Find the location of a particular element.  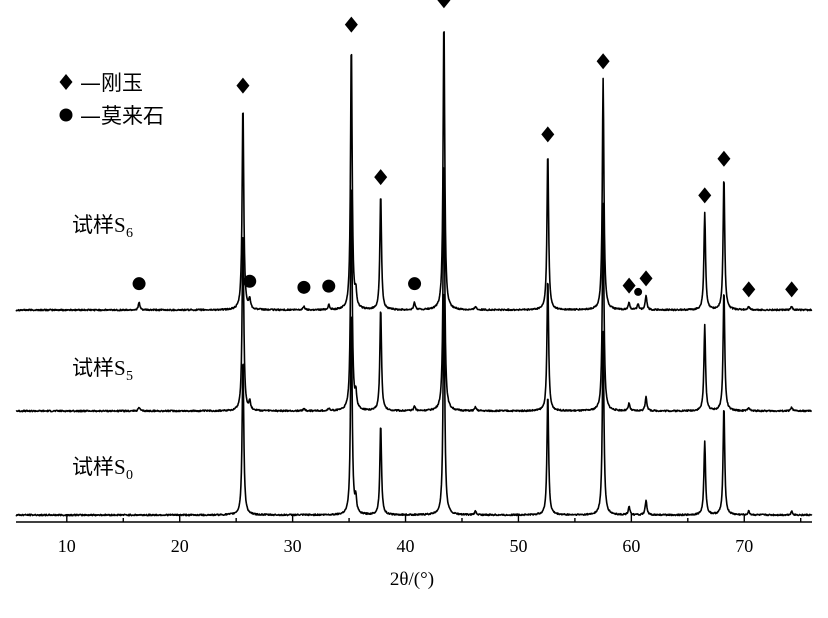

x-tick-label: 50 is located at coordinates (518, 546).